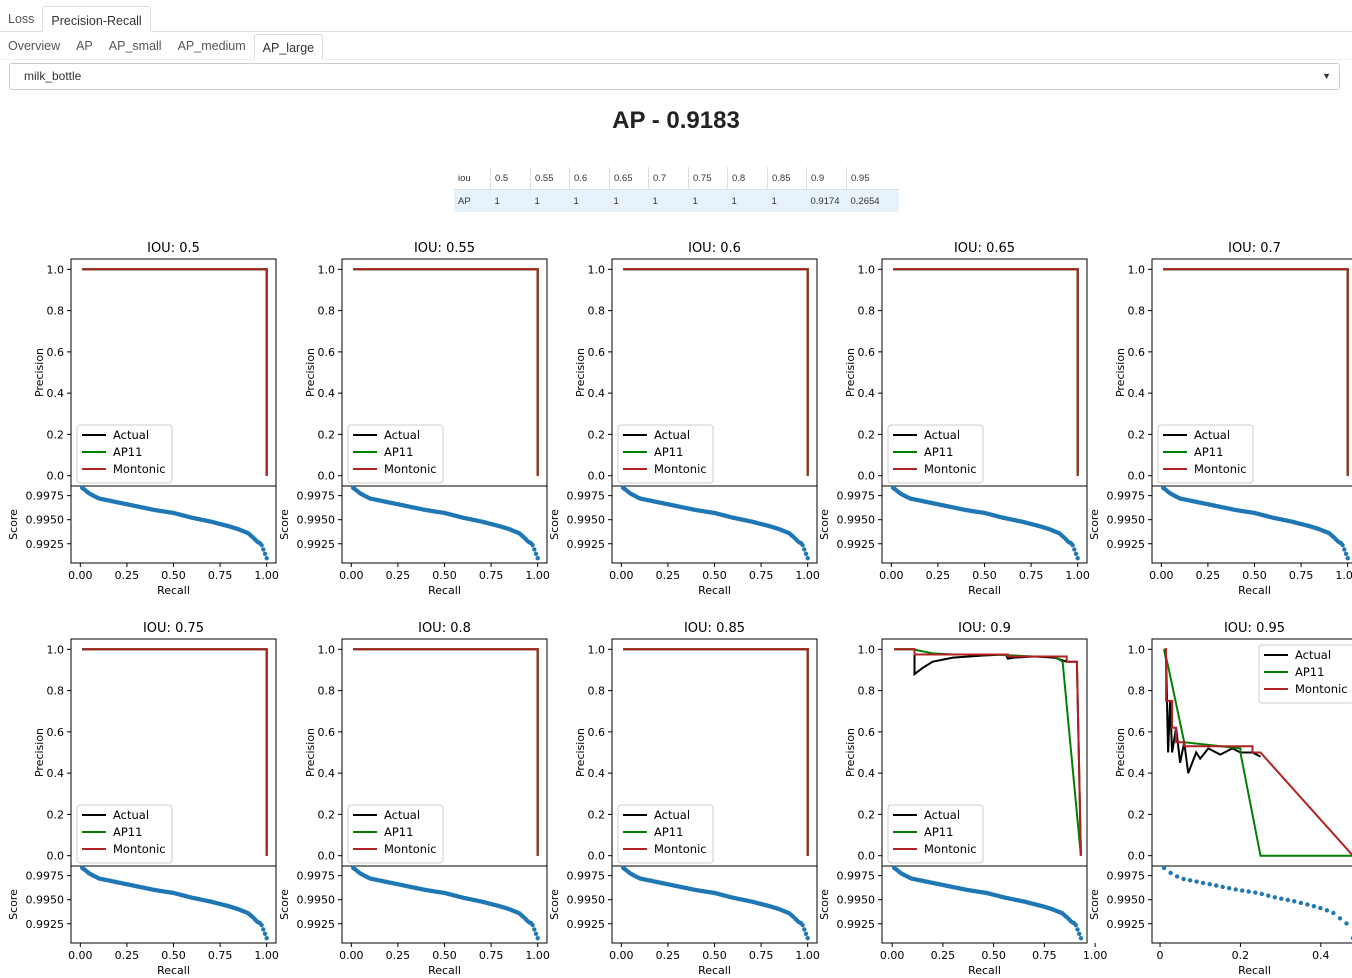 The height and width of the screenshot is (978, 1352). I want to click on sub-tabs: Overview AP AP_small AP_medium AP_large, so click(676, 45).